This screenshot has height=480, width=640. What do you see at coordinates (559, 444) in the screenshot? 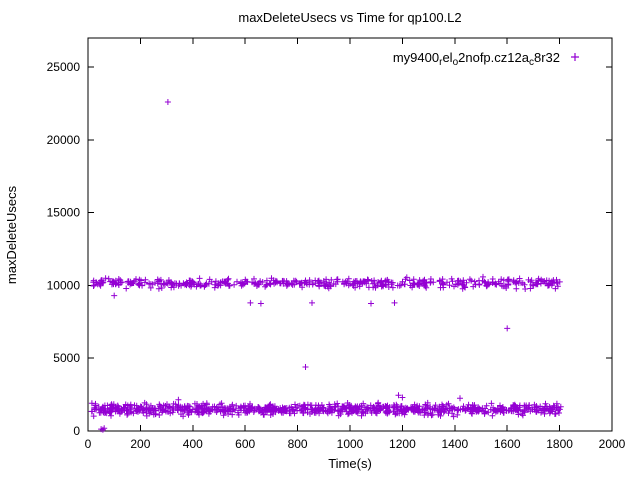
I see `x-tick-label: 1800` at bounding box center [559, 444].